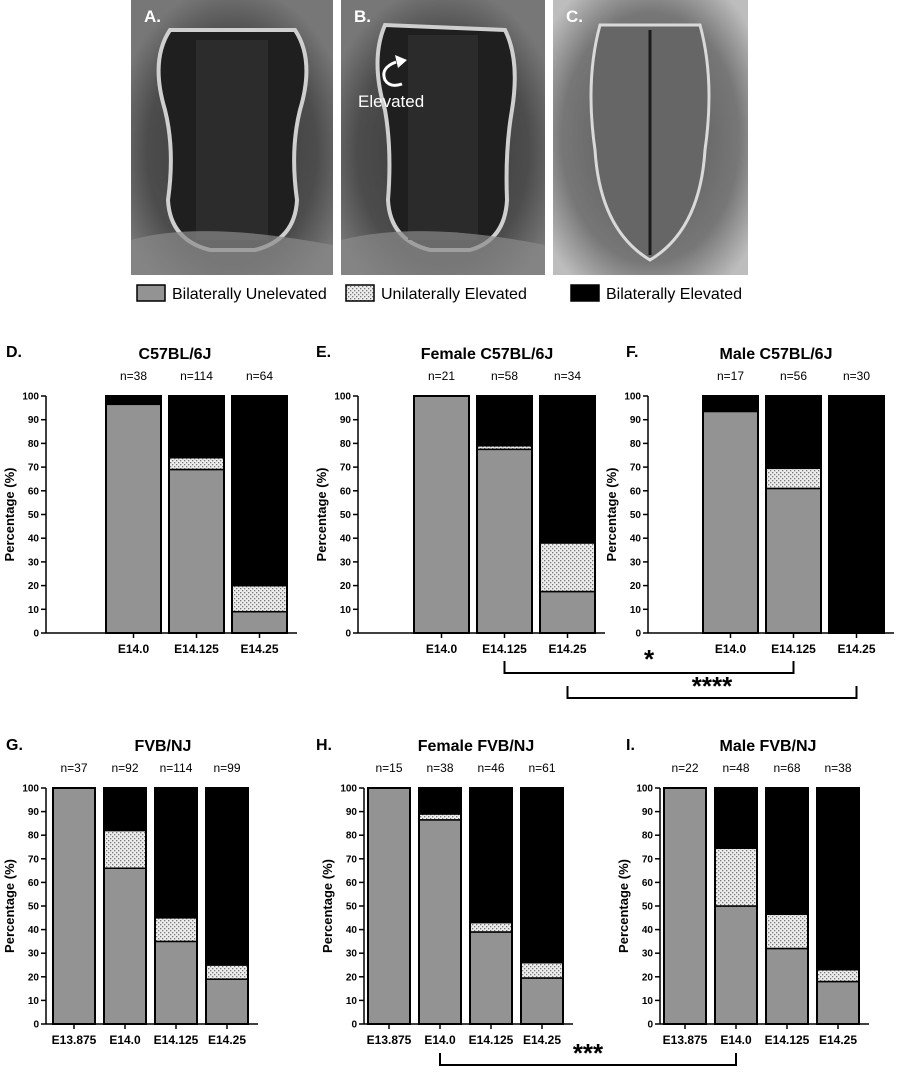  What do you see at coordinates (490, 768) in the screenshot?
I see `sample-size-label: n=46` at bounding box center [490, 768].